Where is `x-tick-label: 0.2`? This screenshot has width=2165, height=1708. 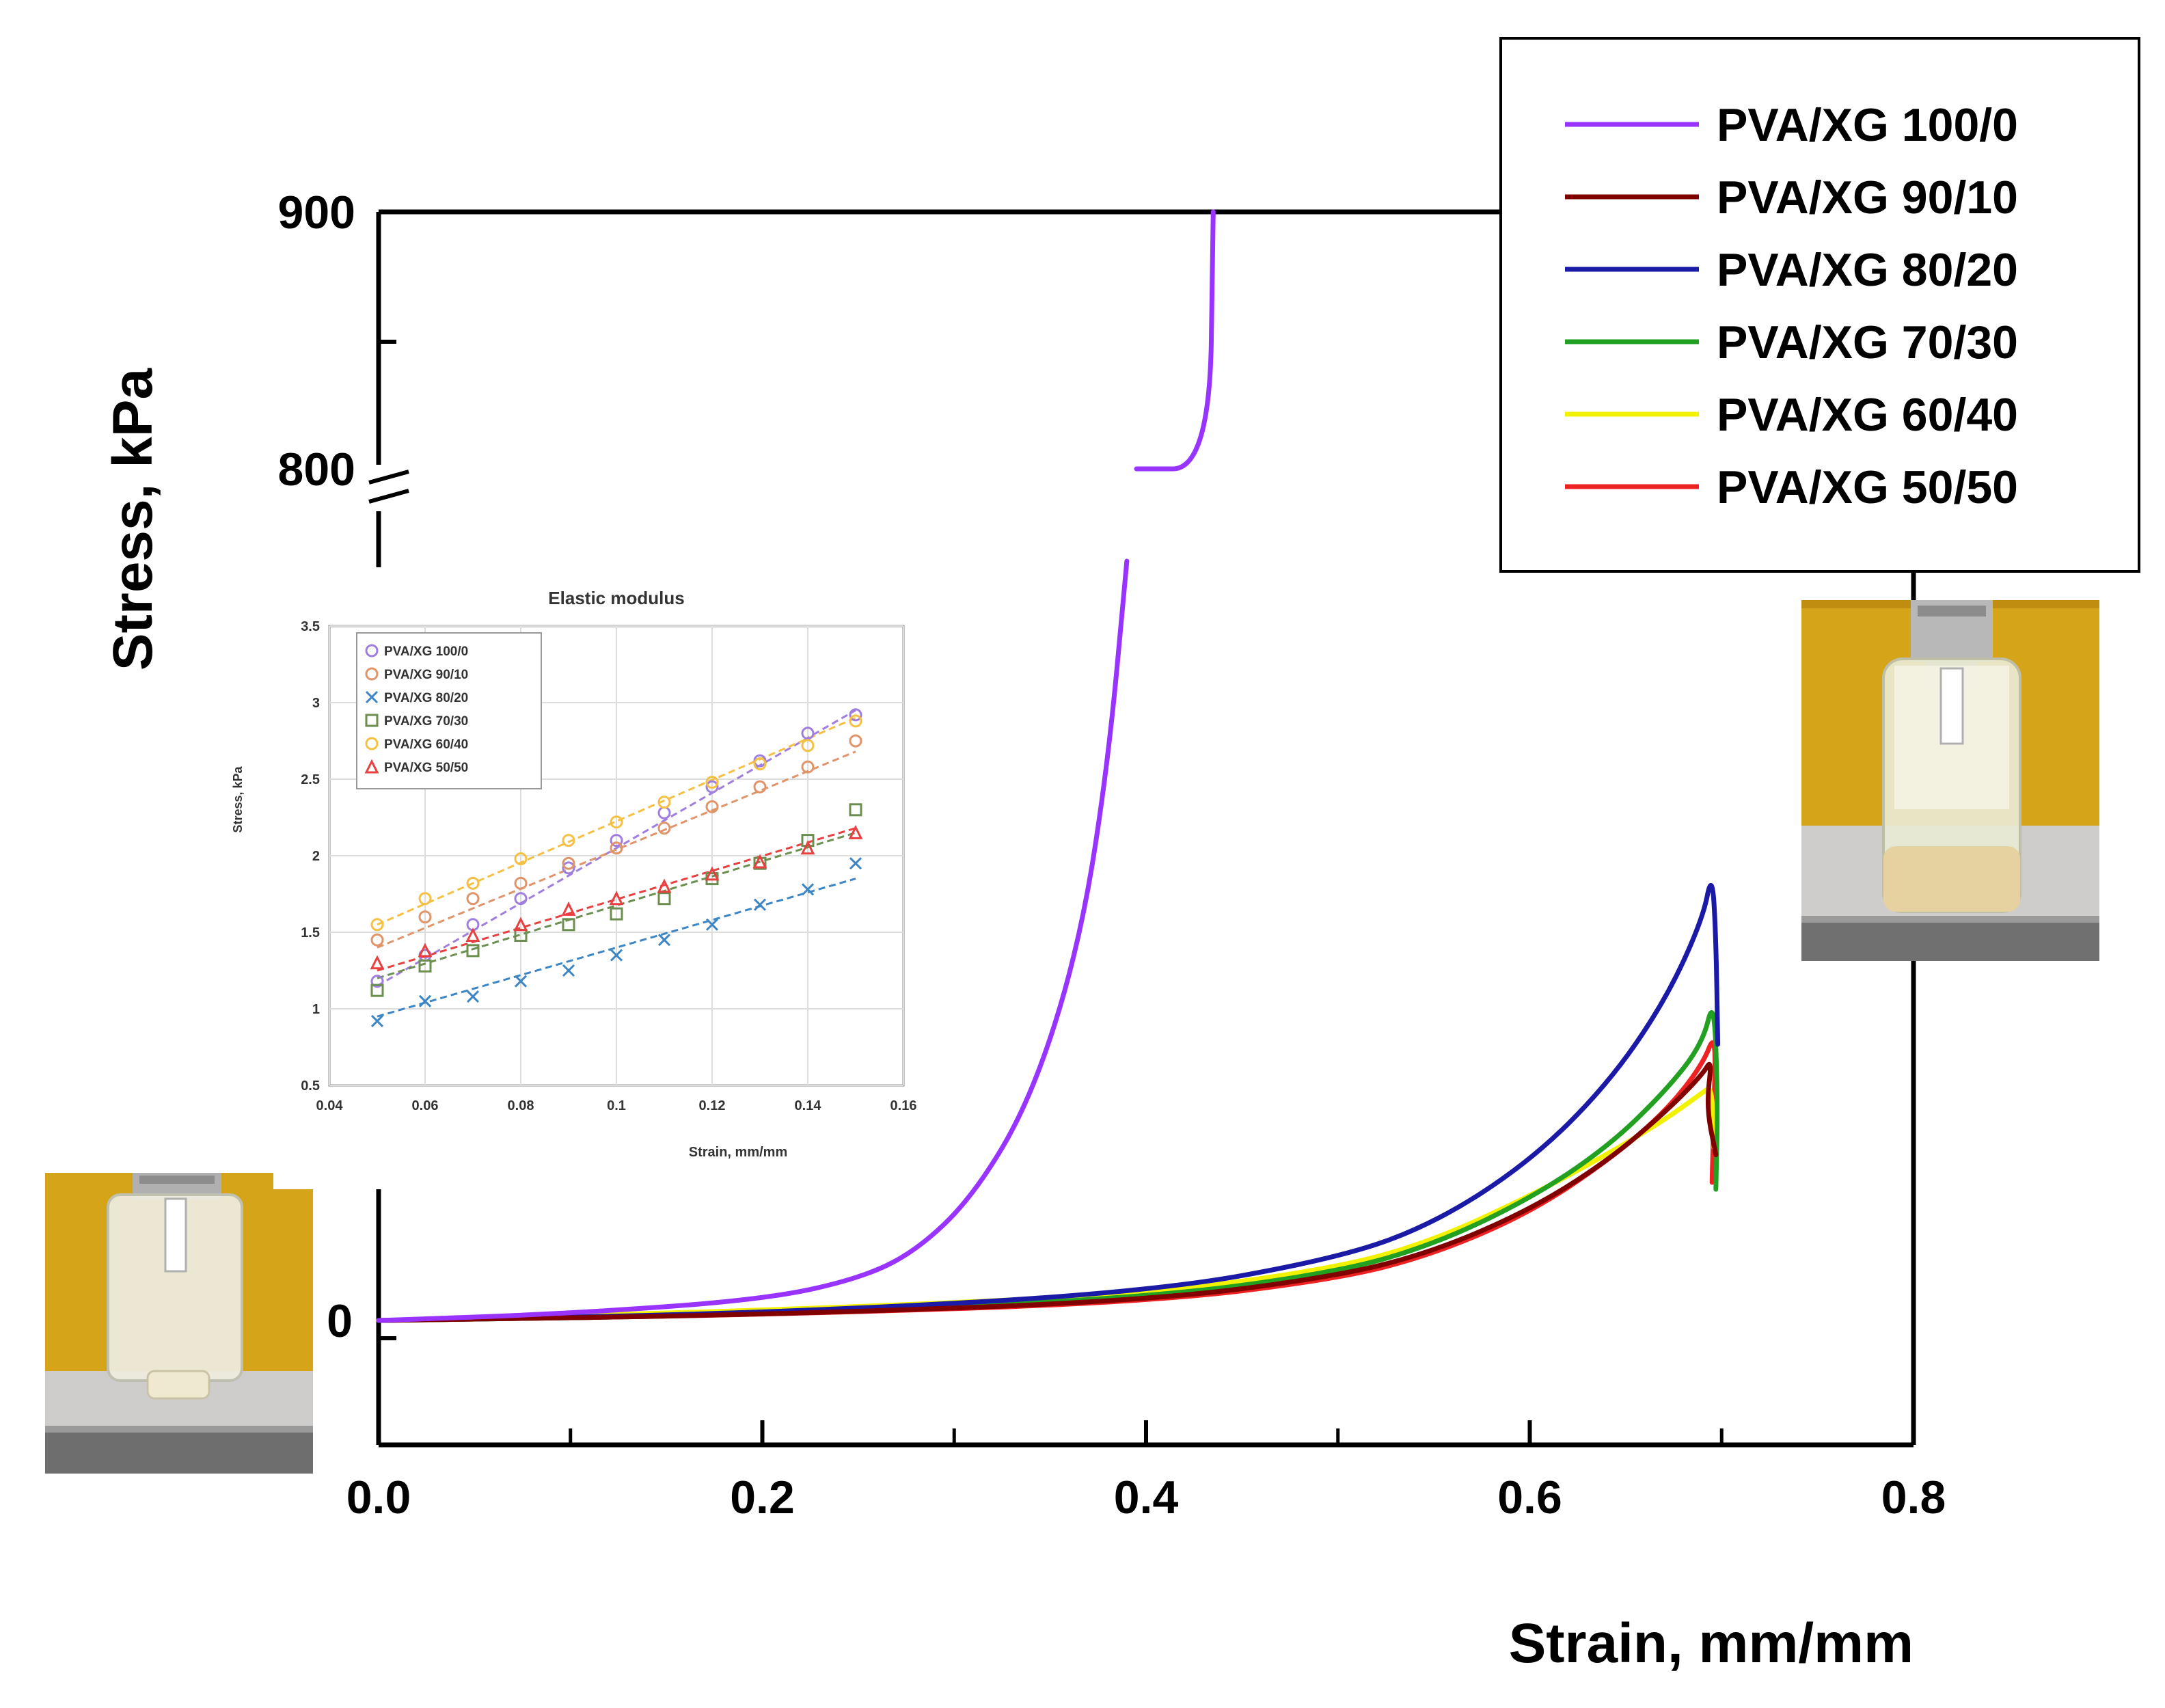 x-tick-label: 0.2 is located at coordinates (762, 1498).